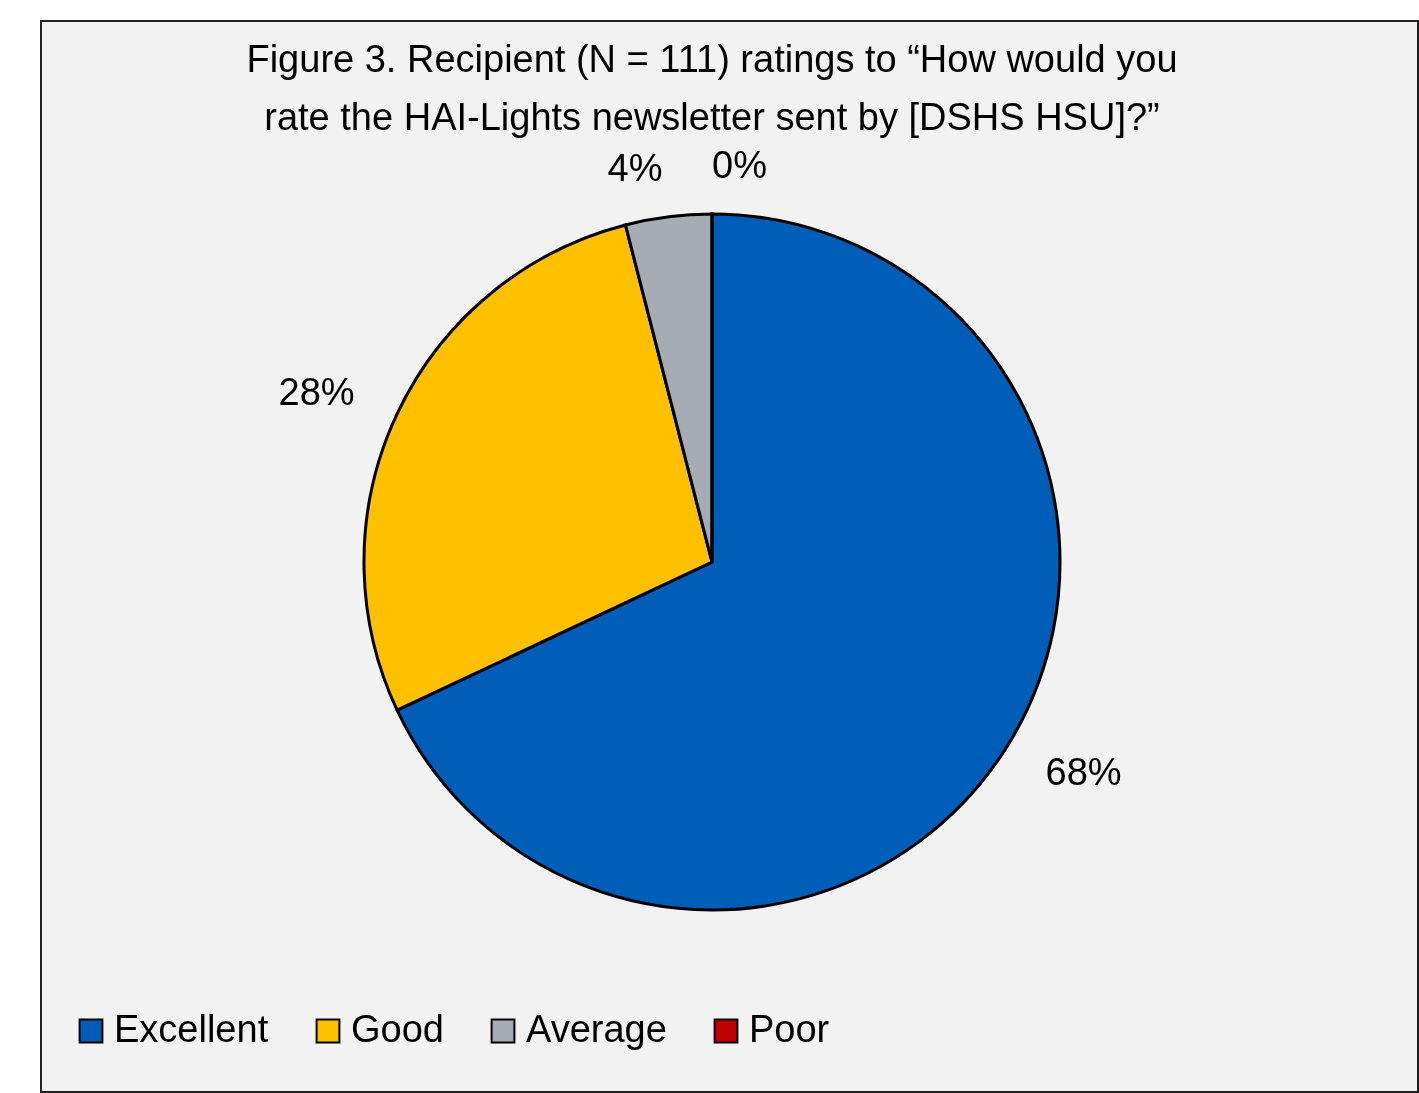  Describe the element at coordinates (596, 1029) in the screenshot. I see `legend-label: Average` at that location.